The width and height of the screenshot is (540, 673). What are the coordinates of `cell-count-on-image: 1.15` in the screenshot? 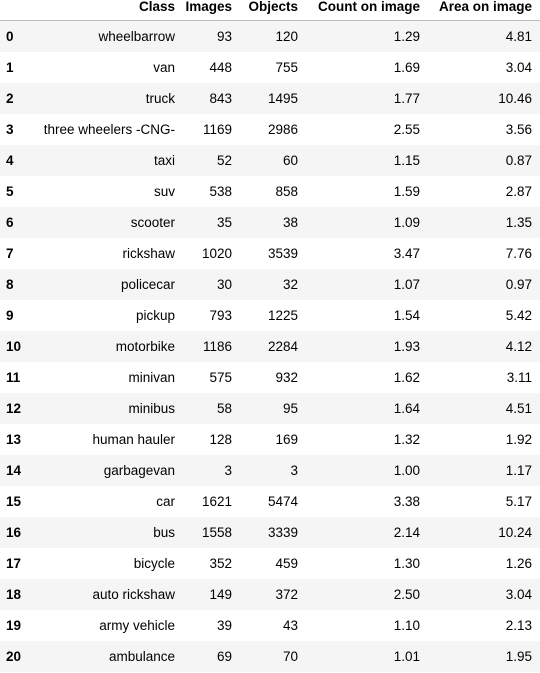 It's located at (406, 160).